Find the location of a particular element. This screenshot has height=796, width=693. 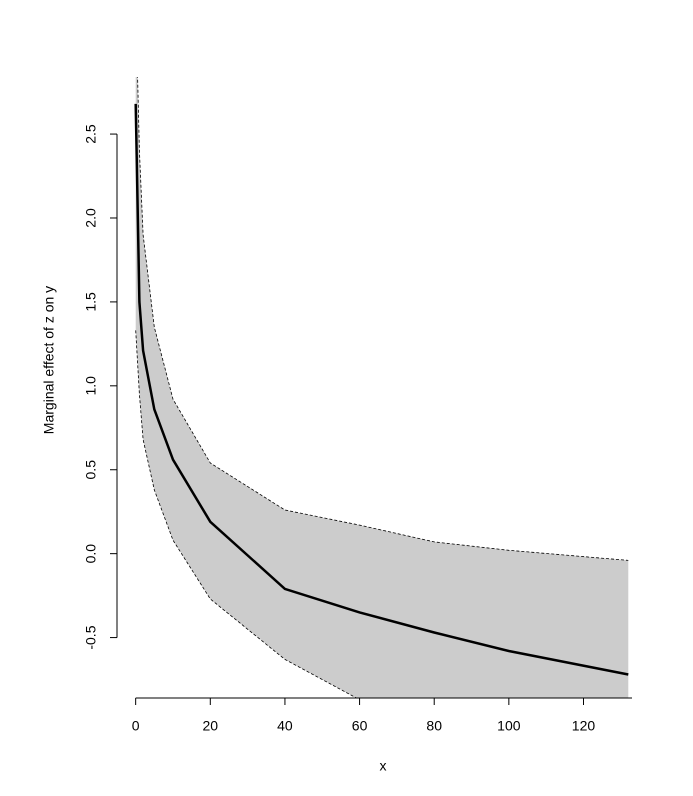

y-axis-label: Marginal effect of z on y is located at coordinates (49, 360).